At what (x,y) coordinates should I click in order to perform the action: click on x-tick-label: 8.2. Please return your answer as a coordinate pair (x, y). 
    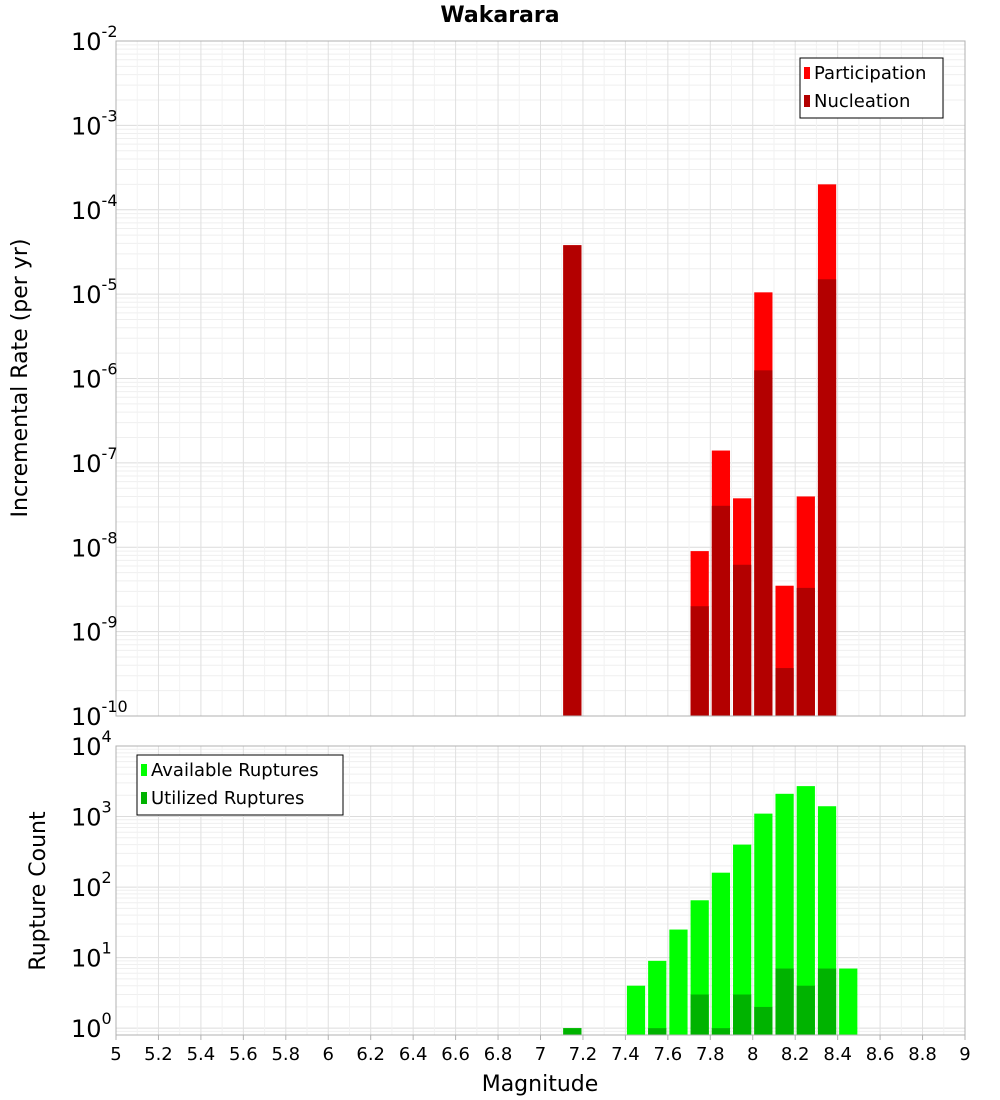
    Looking at the image, I should click on (795, 1054).